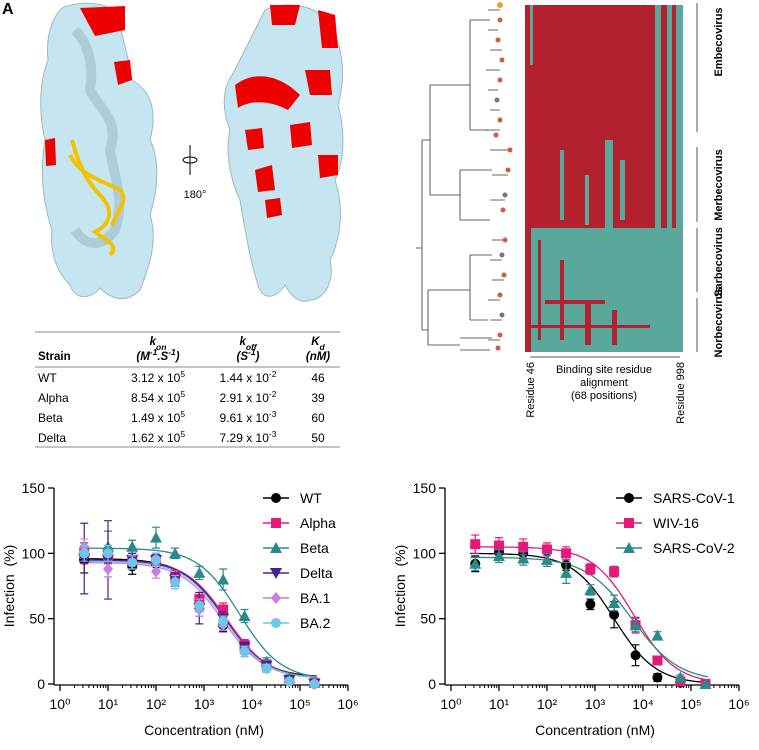  I want to click on text-segment: on, so click(161, 347).